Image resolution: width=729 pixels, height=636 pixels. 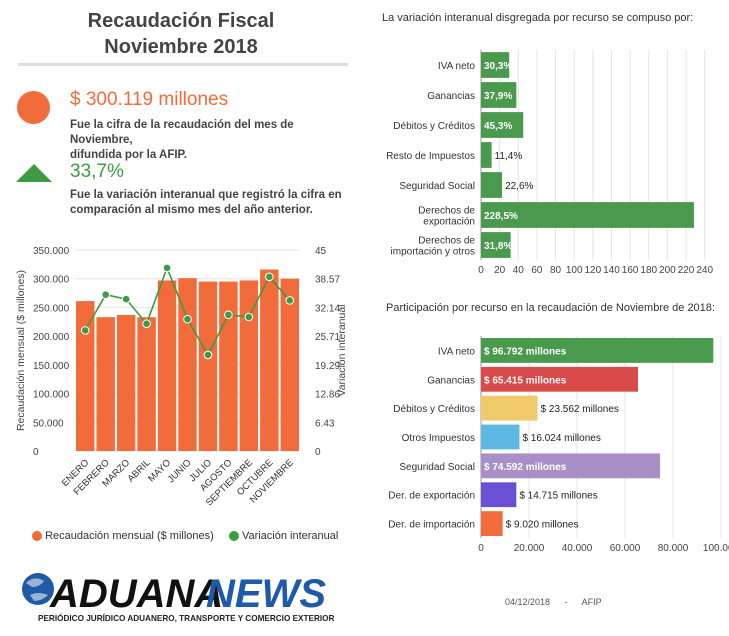 I want to click on hbar1-category-label: Seguridad Social, so click(x=437, y=186).